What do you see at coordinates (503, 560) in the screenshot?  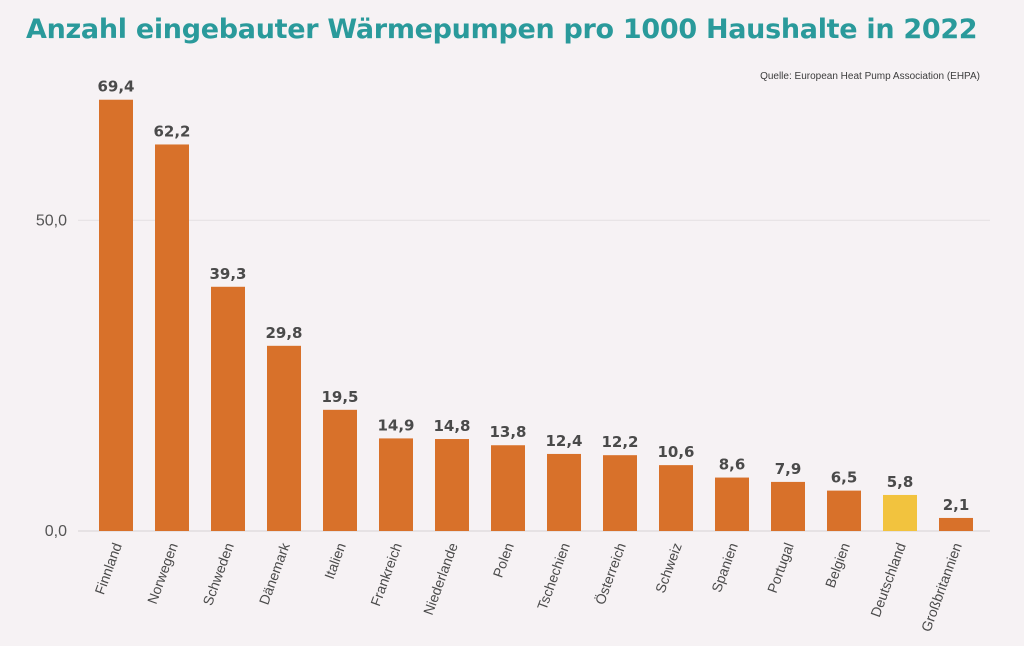 I see `x-tick-label: Polen` at bounding box center [503, 560].